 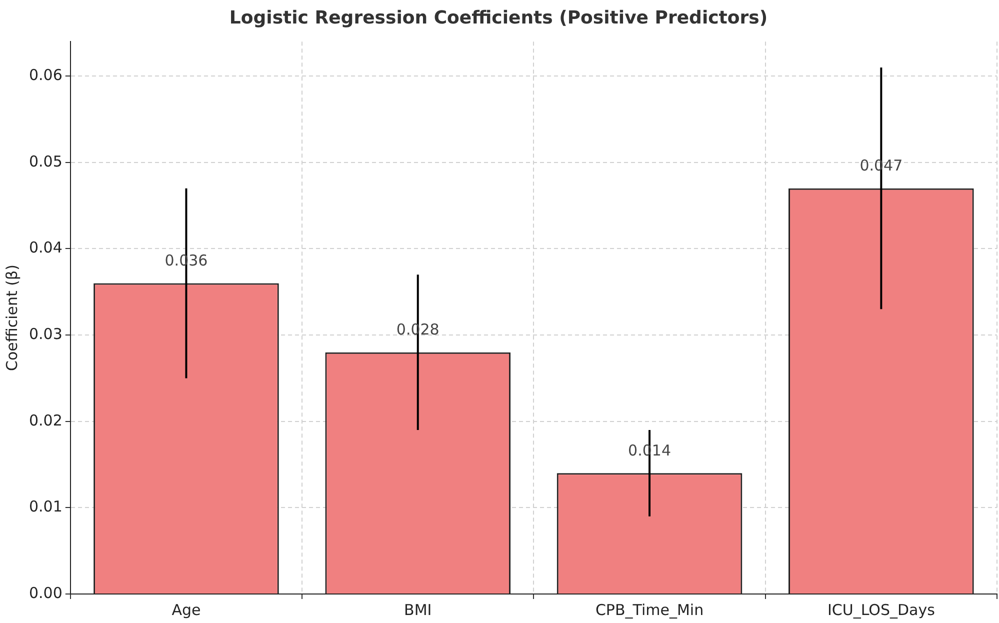 I want to click on y-tick-label: 0.02, so click(x=45, y=420).